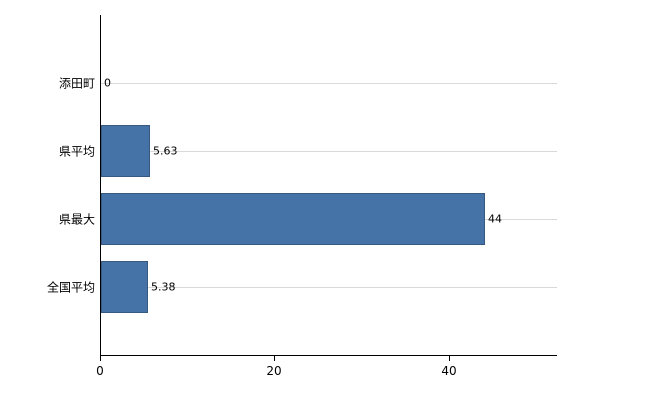  I want to click on x-axis-tick-label: 0, so click(100, 371).